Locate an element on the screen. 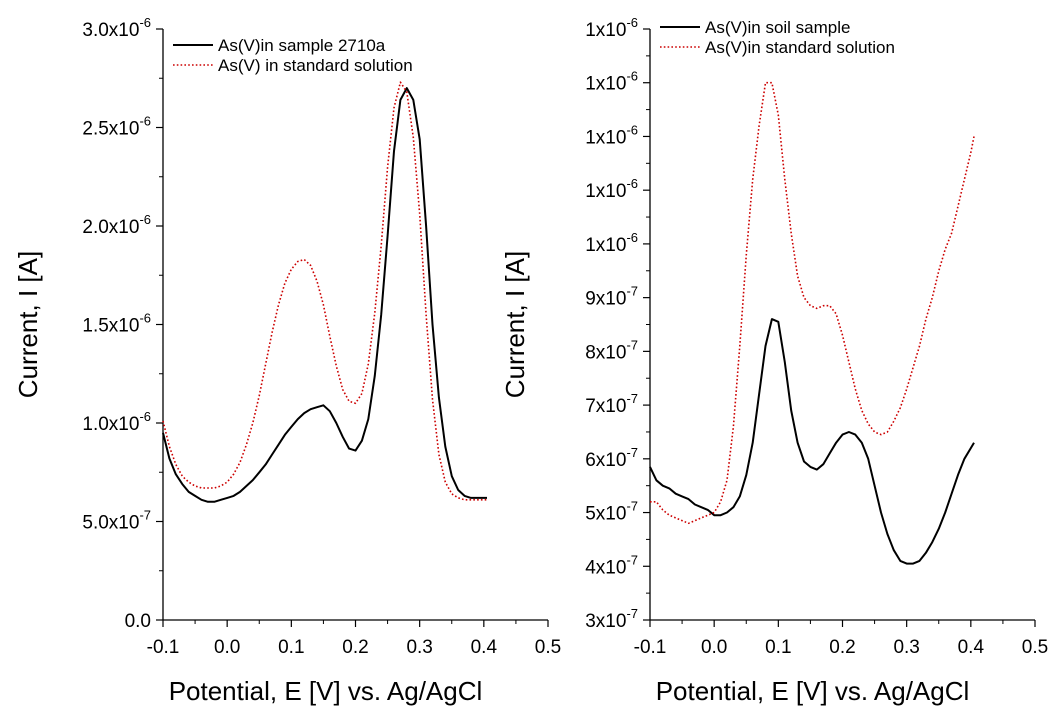  y-tick-mantissa: 7x10 is located at coordinates (605, 406).